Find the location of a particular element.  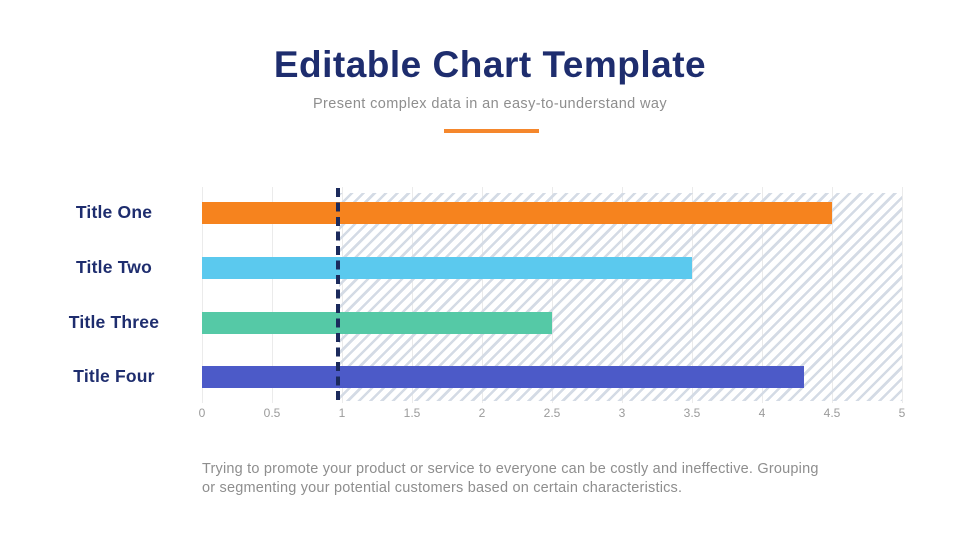

bar-title-four is located at coordinates (503, 377).